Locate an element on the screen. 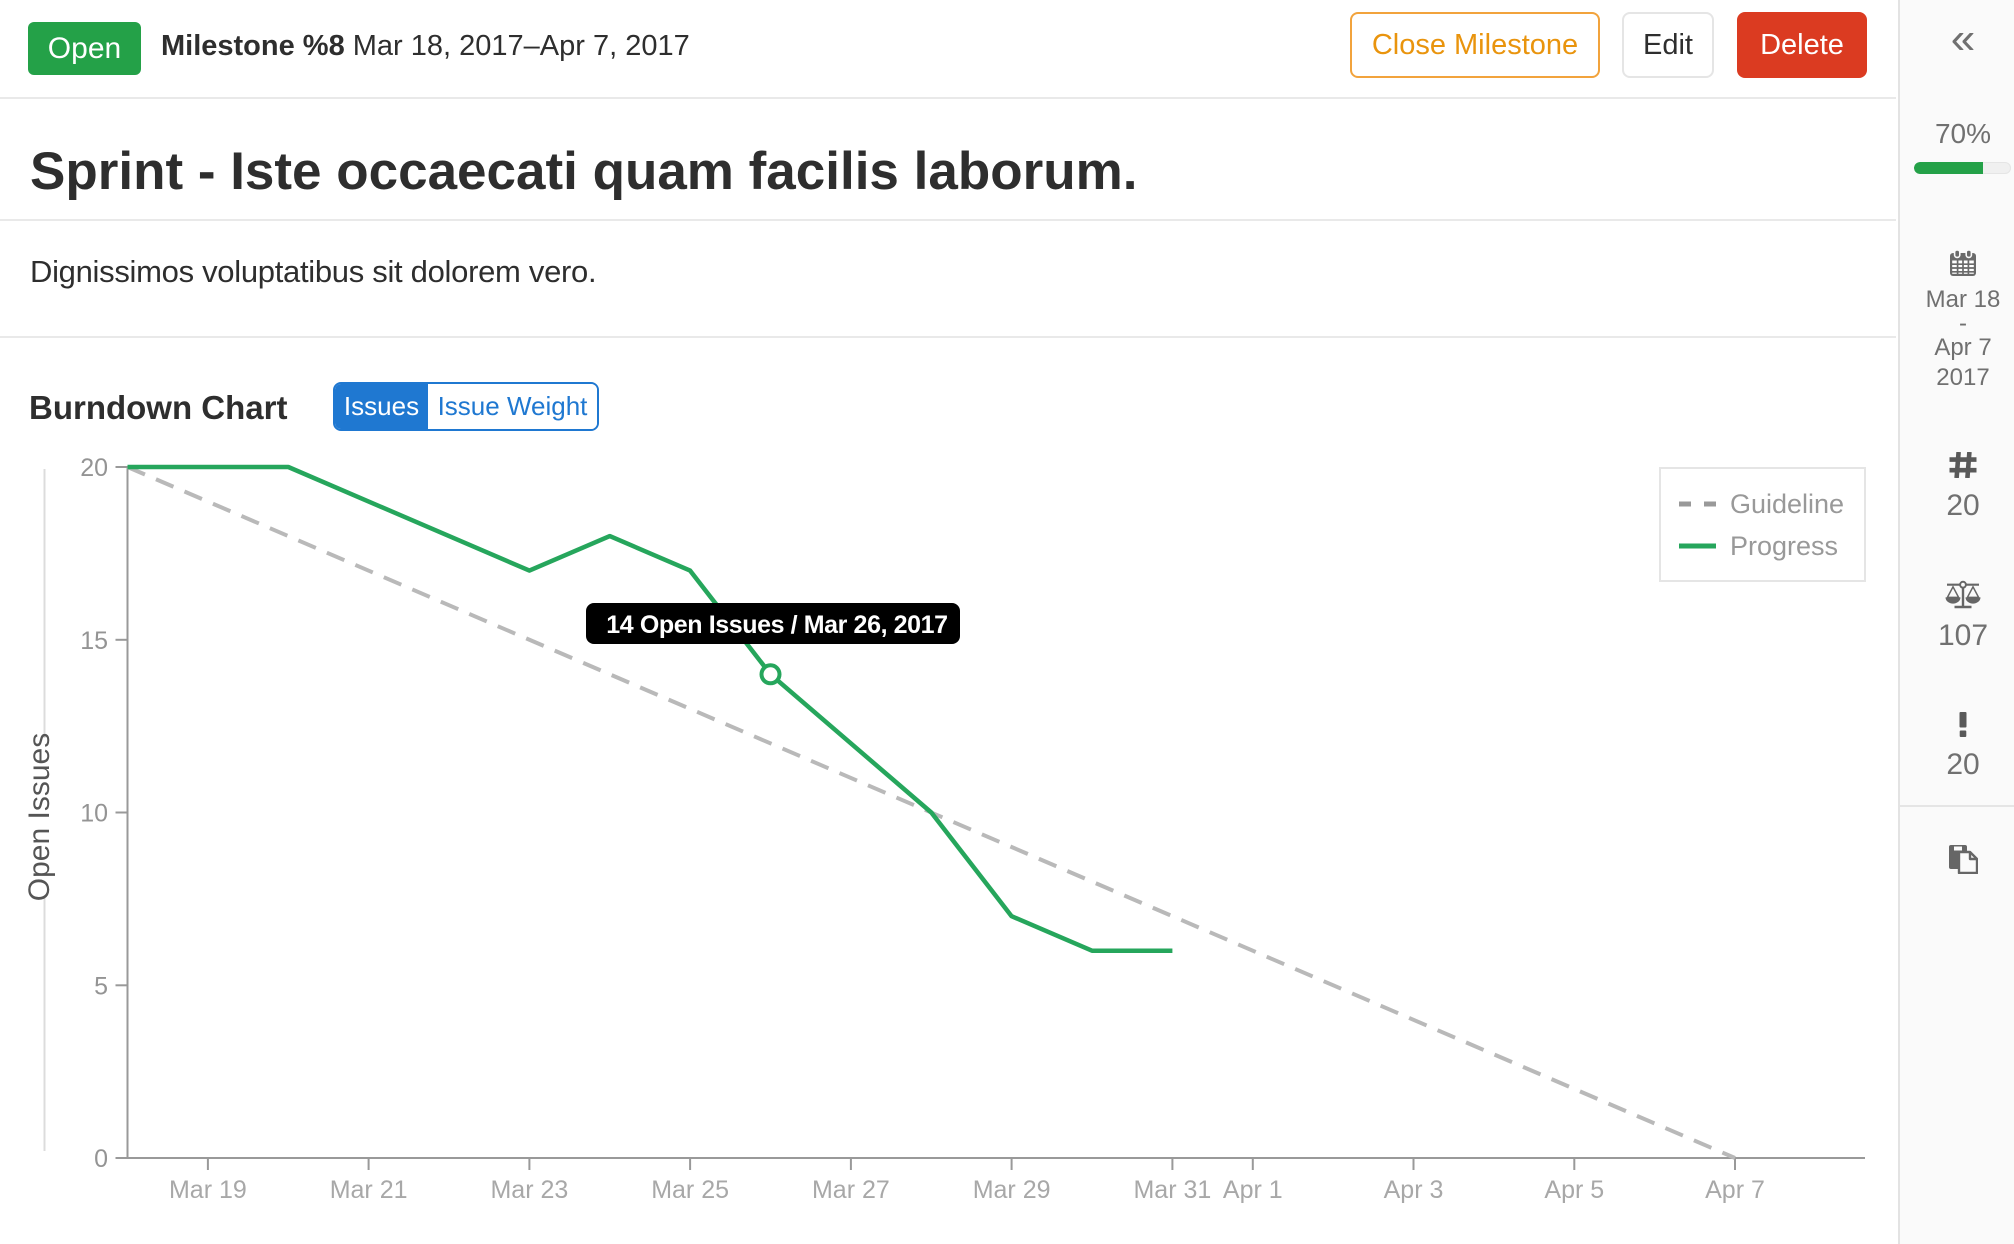  svg-text: 20 is located at coordinates (94, 468).